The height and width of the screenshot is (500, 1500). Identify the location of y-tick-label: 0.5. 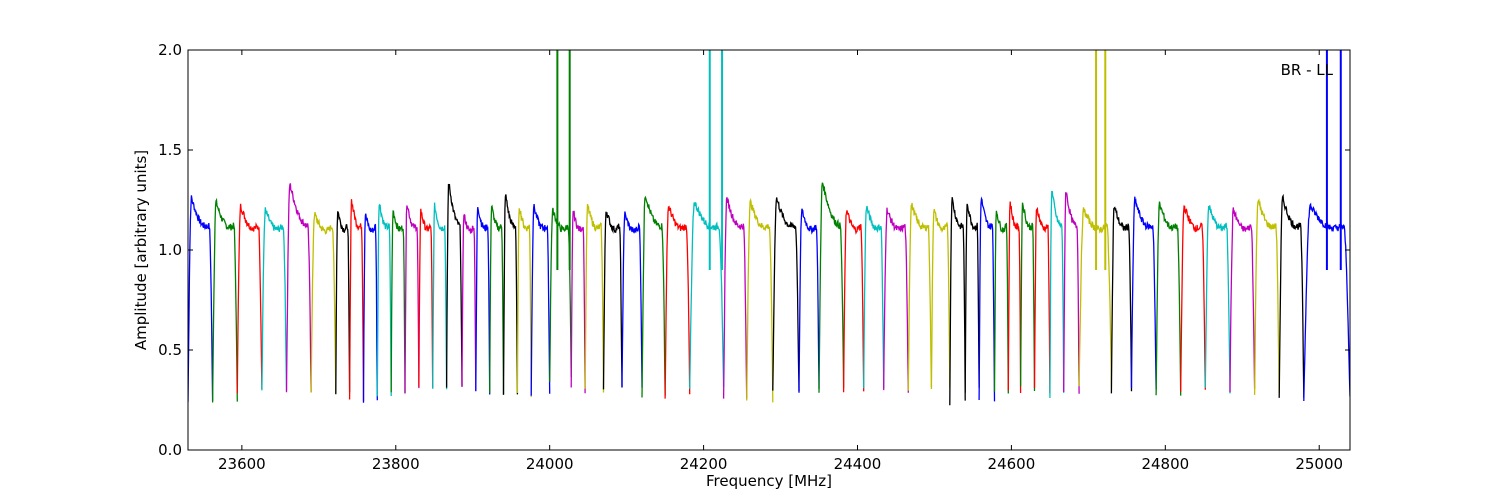
(170, 350).